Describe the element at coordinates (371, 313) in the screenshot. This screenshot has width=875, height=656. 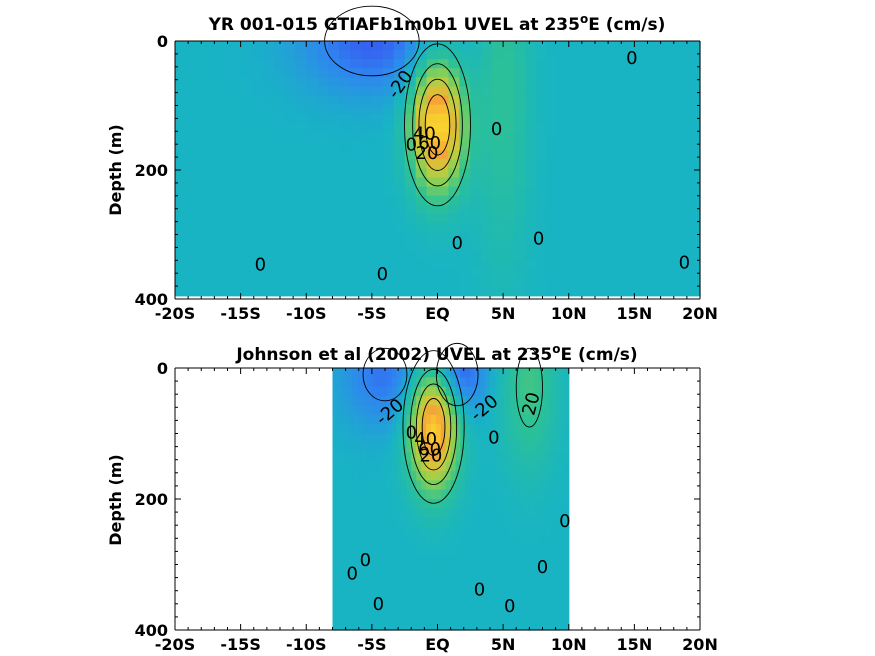
I see `x-tick-label: -5S` at that location.